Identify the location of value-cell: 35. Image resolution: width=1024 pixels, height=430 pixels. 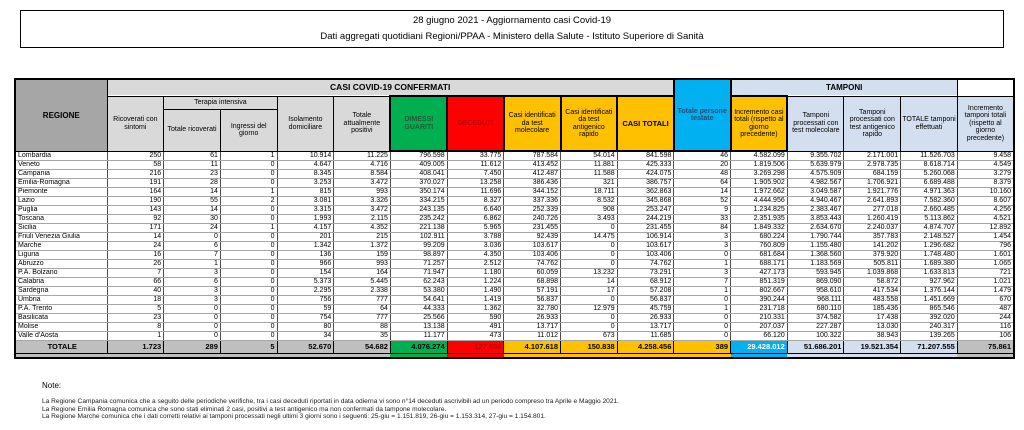
(362, 336).